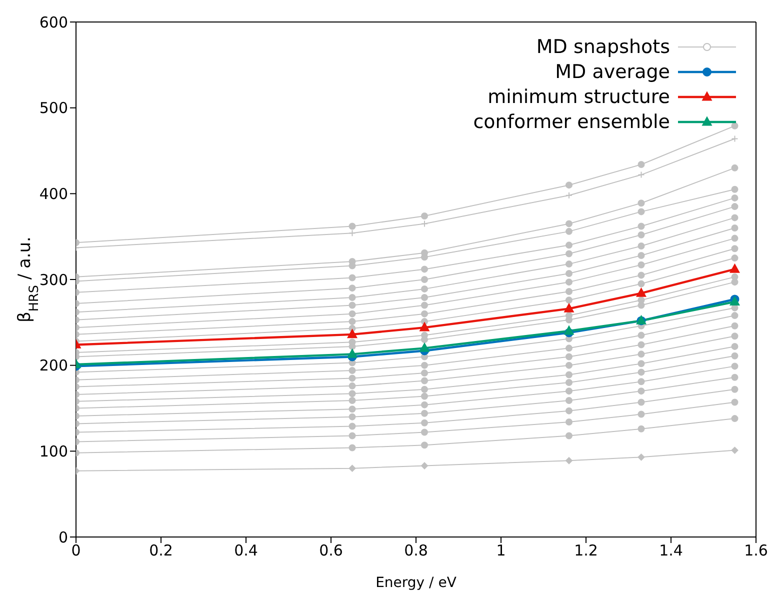 This screenshot has width=780, height=595. Describe the element at coordinates (63, 537) in the screenshot. I see `y-tick-label: 0` at that location.